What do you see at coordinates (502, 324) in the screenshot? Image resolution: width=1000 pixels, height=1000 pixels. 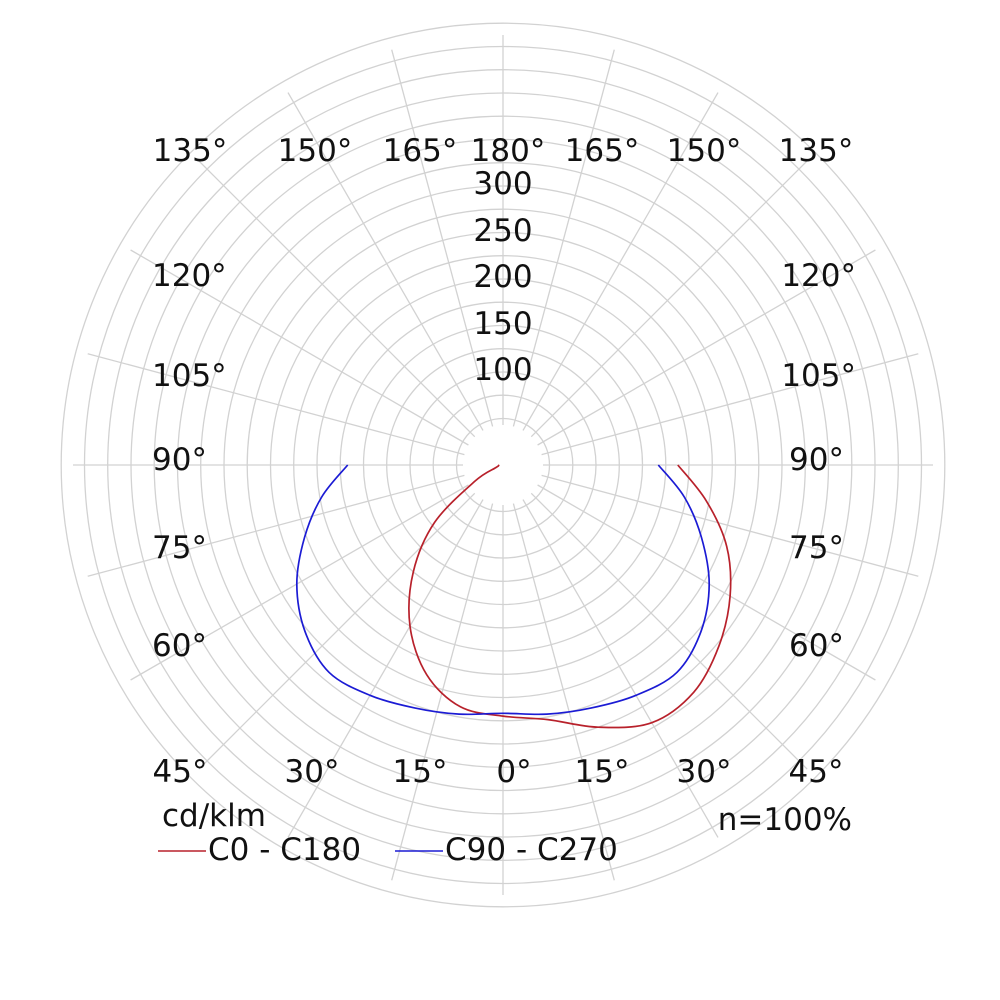 I see `radial-tick-label-150: 150` at bounding box center [502, 324].